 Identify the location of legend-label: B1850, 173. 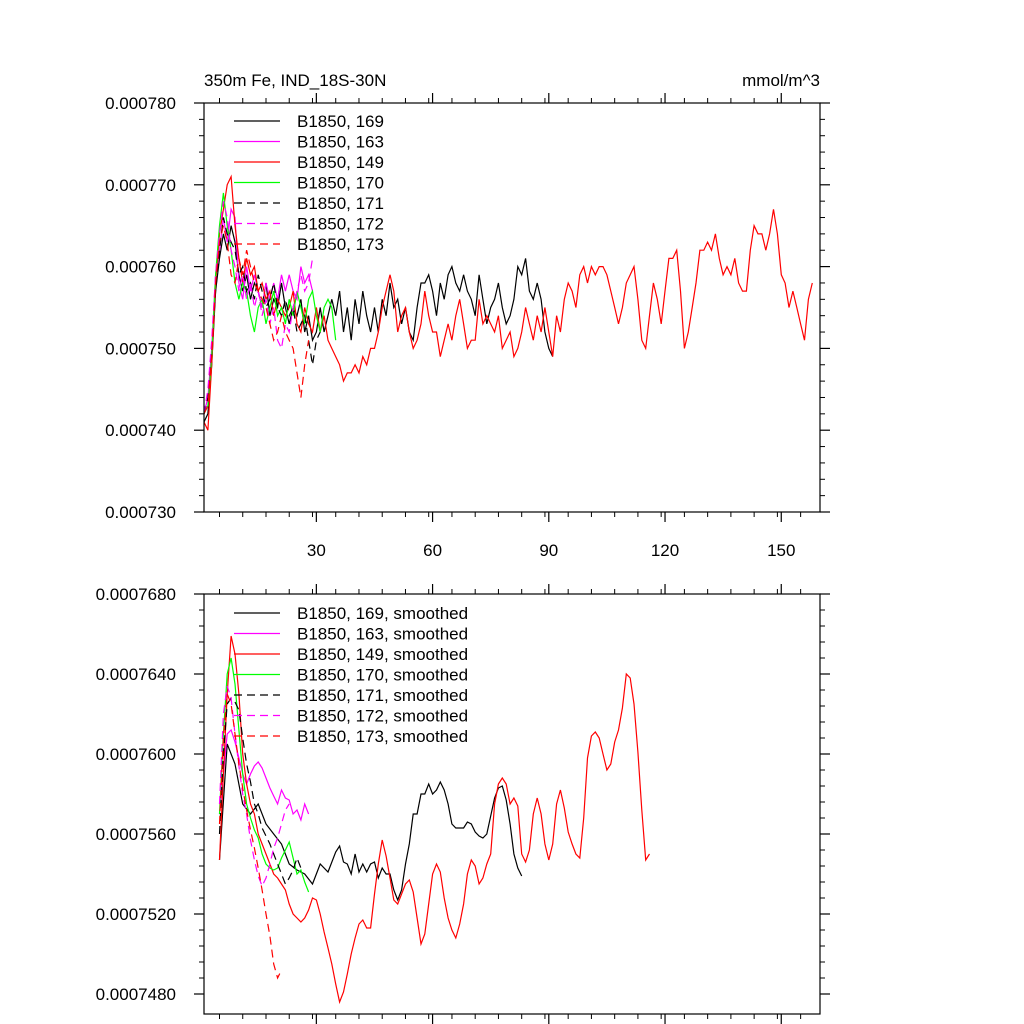
(340, 244).